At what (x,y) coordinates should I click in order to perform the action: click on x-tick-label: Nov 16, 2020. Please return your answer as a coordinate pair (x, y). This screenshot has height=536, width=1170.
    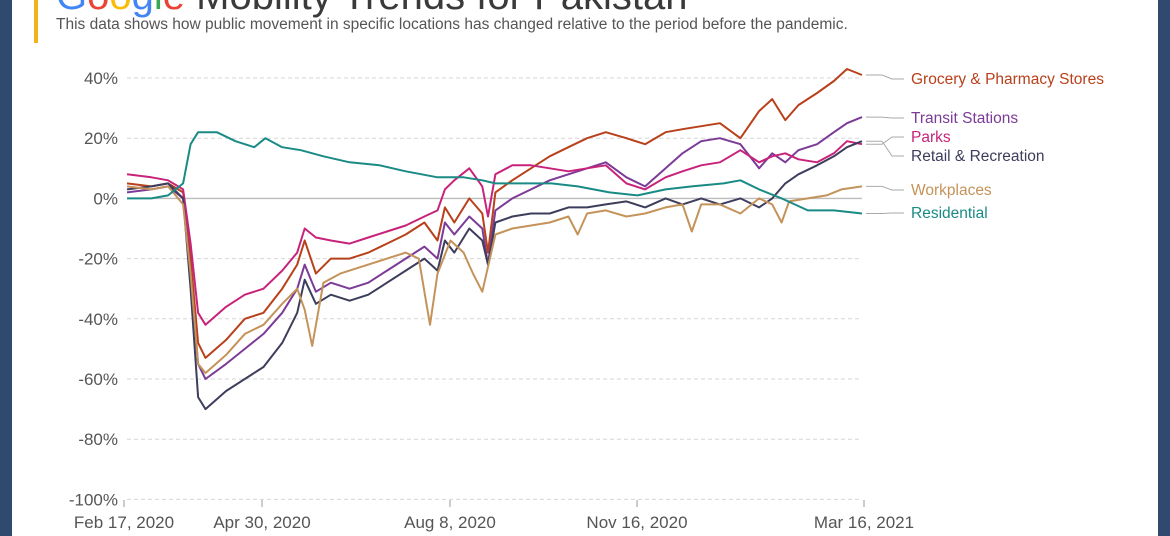
    Looking at the image, I should click on (636, 522).